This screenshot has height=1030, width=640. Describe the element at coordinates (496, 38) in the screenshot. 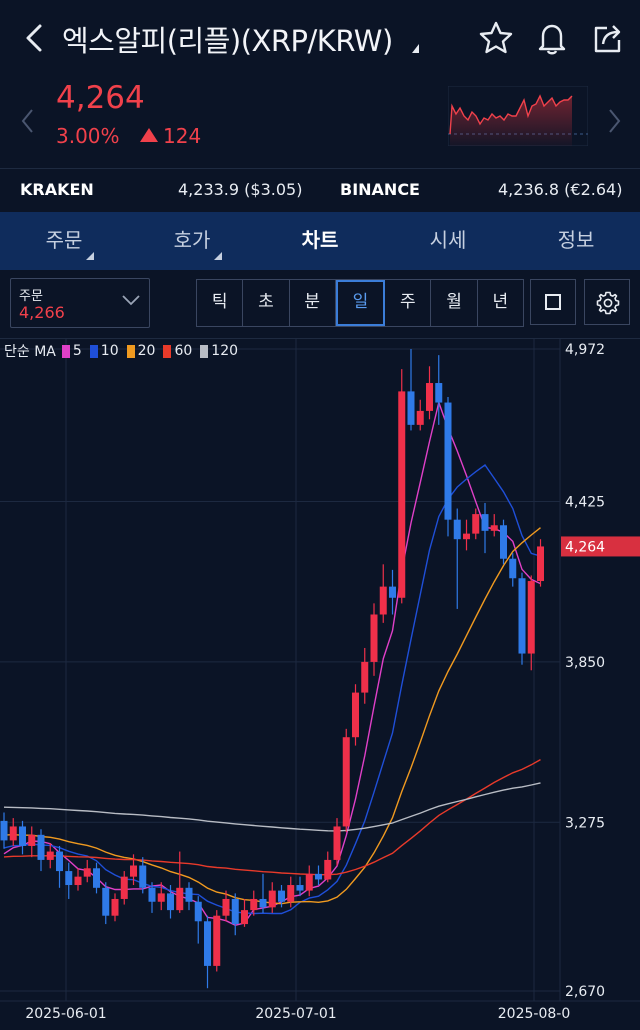

I see `star-icon` at that location.